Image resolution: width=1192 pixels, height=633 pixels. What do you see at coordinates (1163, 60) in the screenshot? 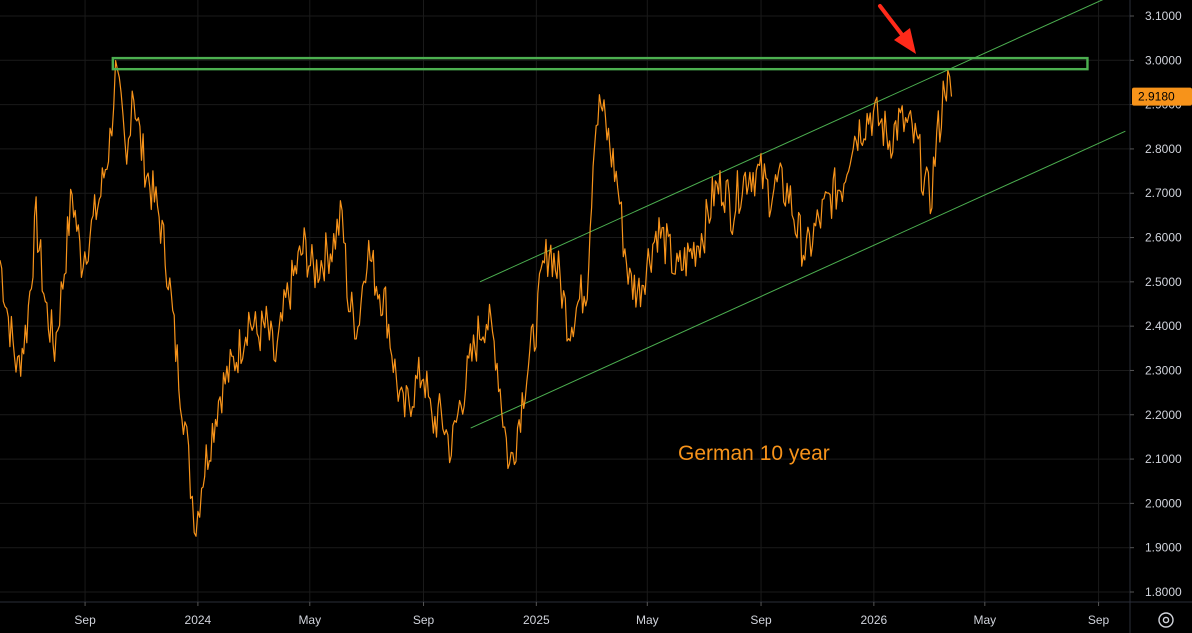
I see `y-tick-label: 3.0000` at bounding box center [1163, 60].